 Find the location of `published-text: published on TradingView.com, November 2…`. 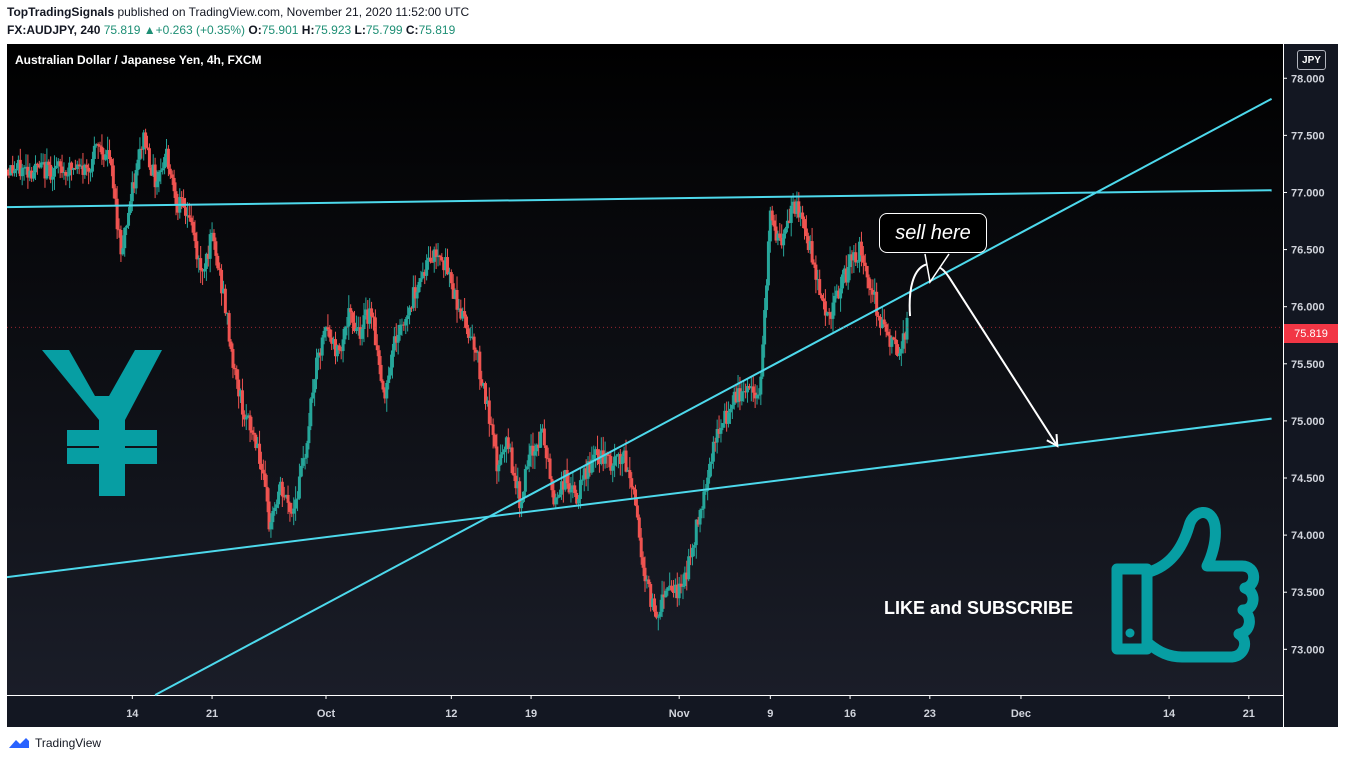

published-text: published on TradingView.com, November 2… is located at coordinates (292, 12).